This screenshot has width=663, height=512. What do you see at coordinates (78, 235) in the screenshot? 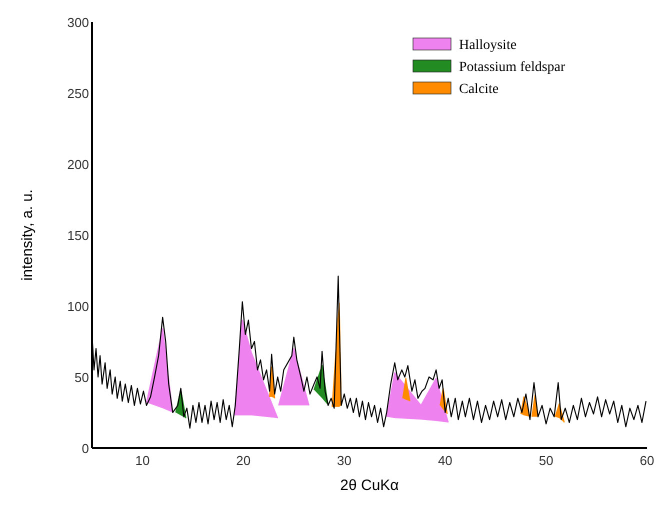
I see `y-tick-label: 150` at bounding box center [78, 235].